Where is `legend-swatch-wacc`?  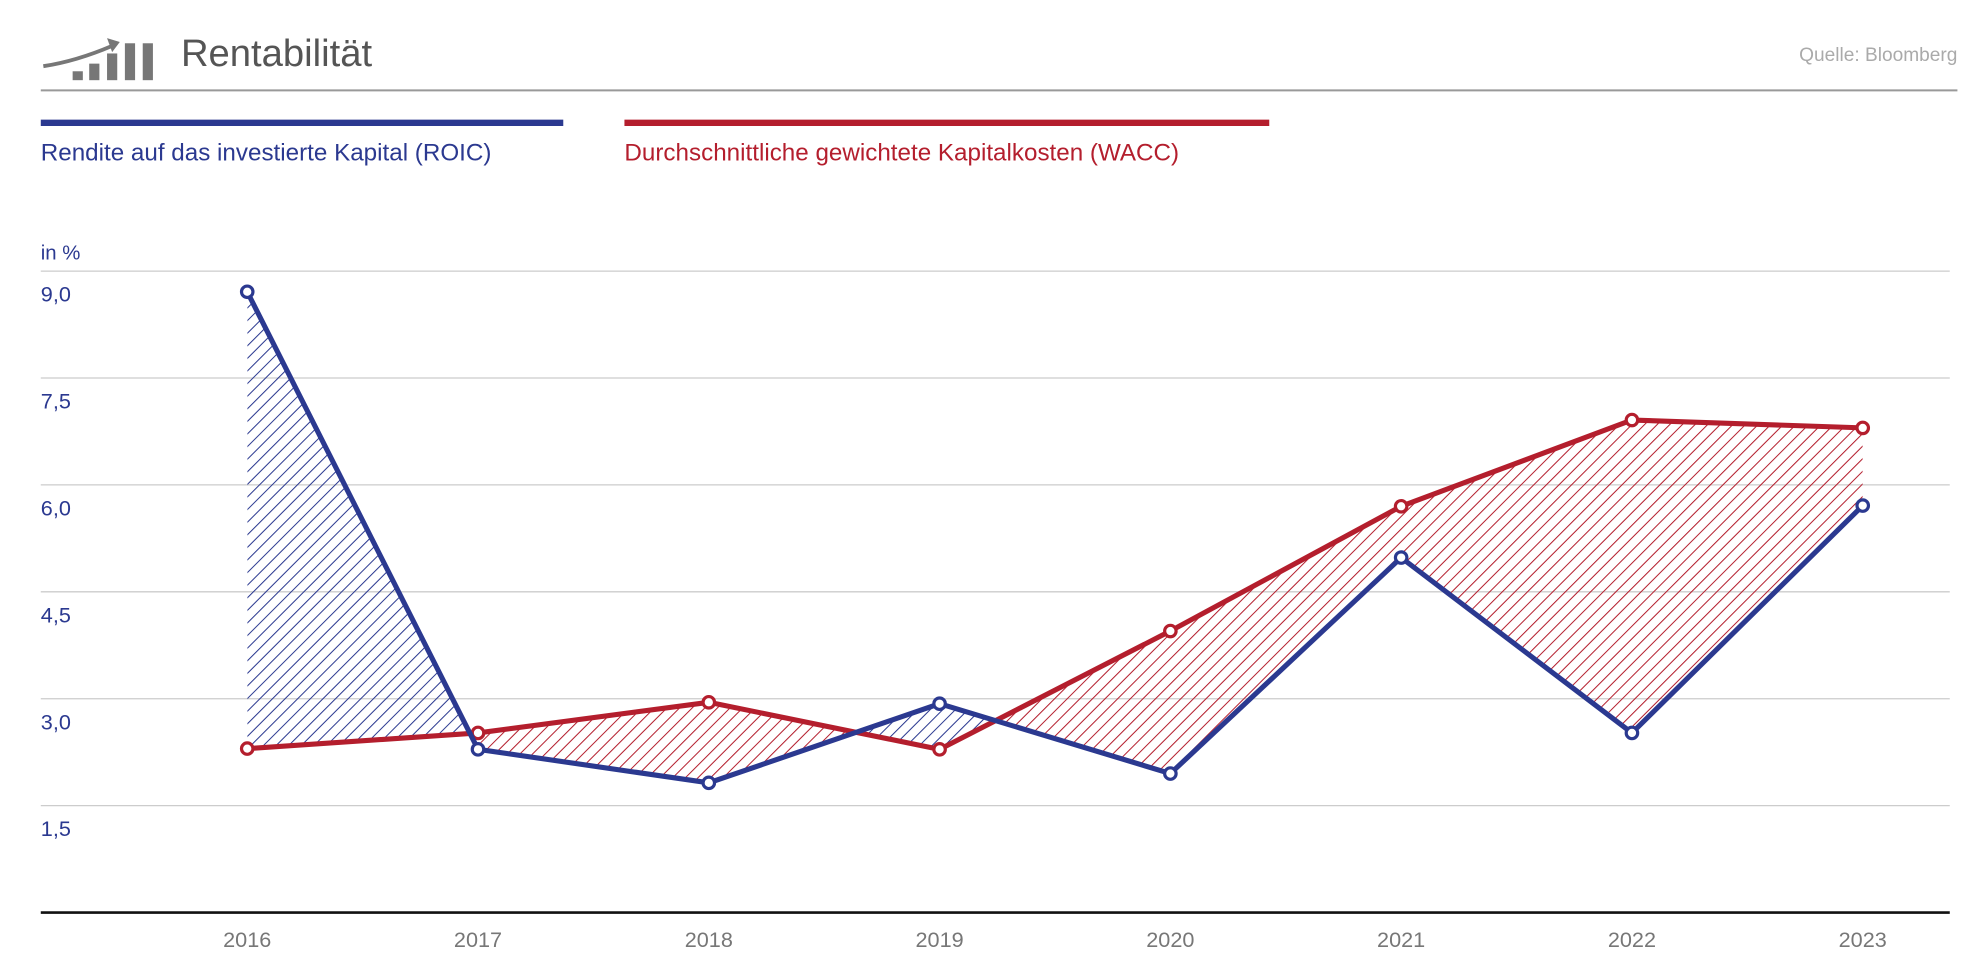 legend-swatch-wacc is located at coordinates (947, 122).